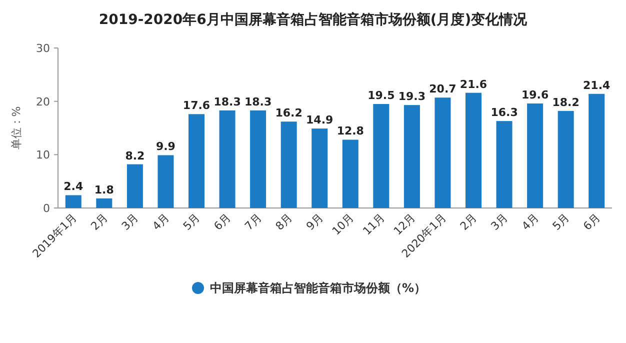 The image size is (626, 343). What do you see at coordinates (313, 19) in the screenshot?
I see `chart-title: 2019-2020年6月中国屏幕音箱占智能音箱市场份额(月度)变化情况` at bounding box center [313, 19].